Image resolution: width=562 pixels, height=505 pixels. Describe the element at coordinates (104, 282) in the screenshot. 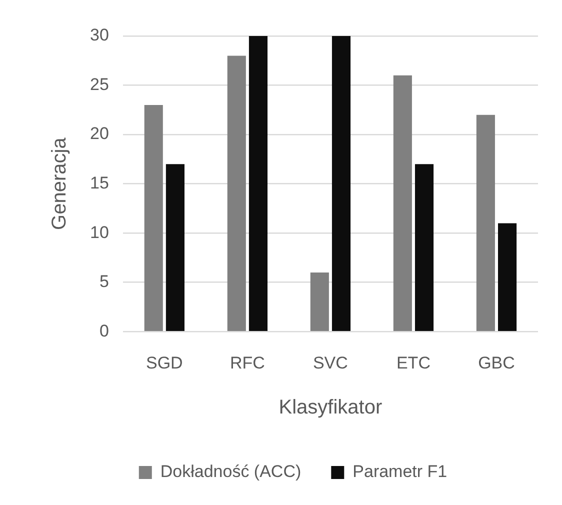

I see `y-tick-label: 5` at that location.